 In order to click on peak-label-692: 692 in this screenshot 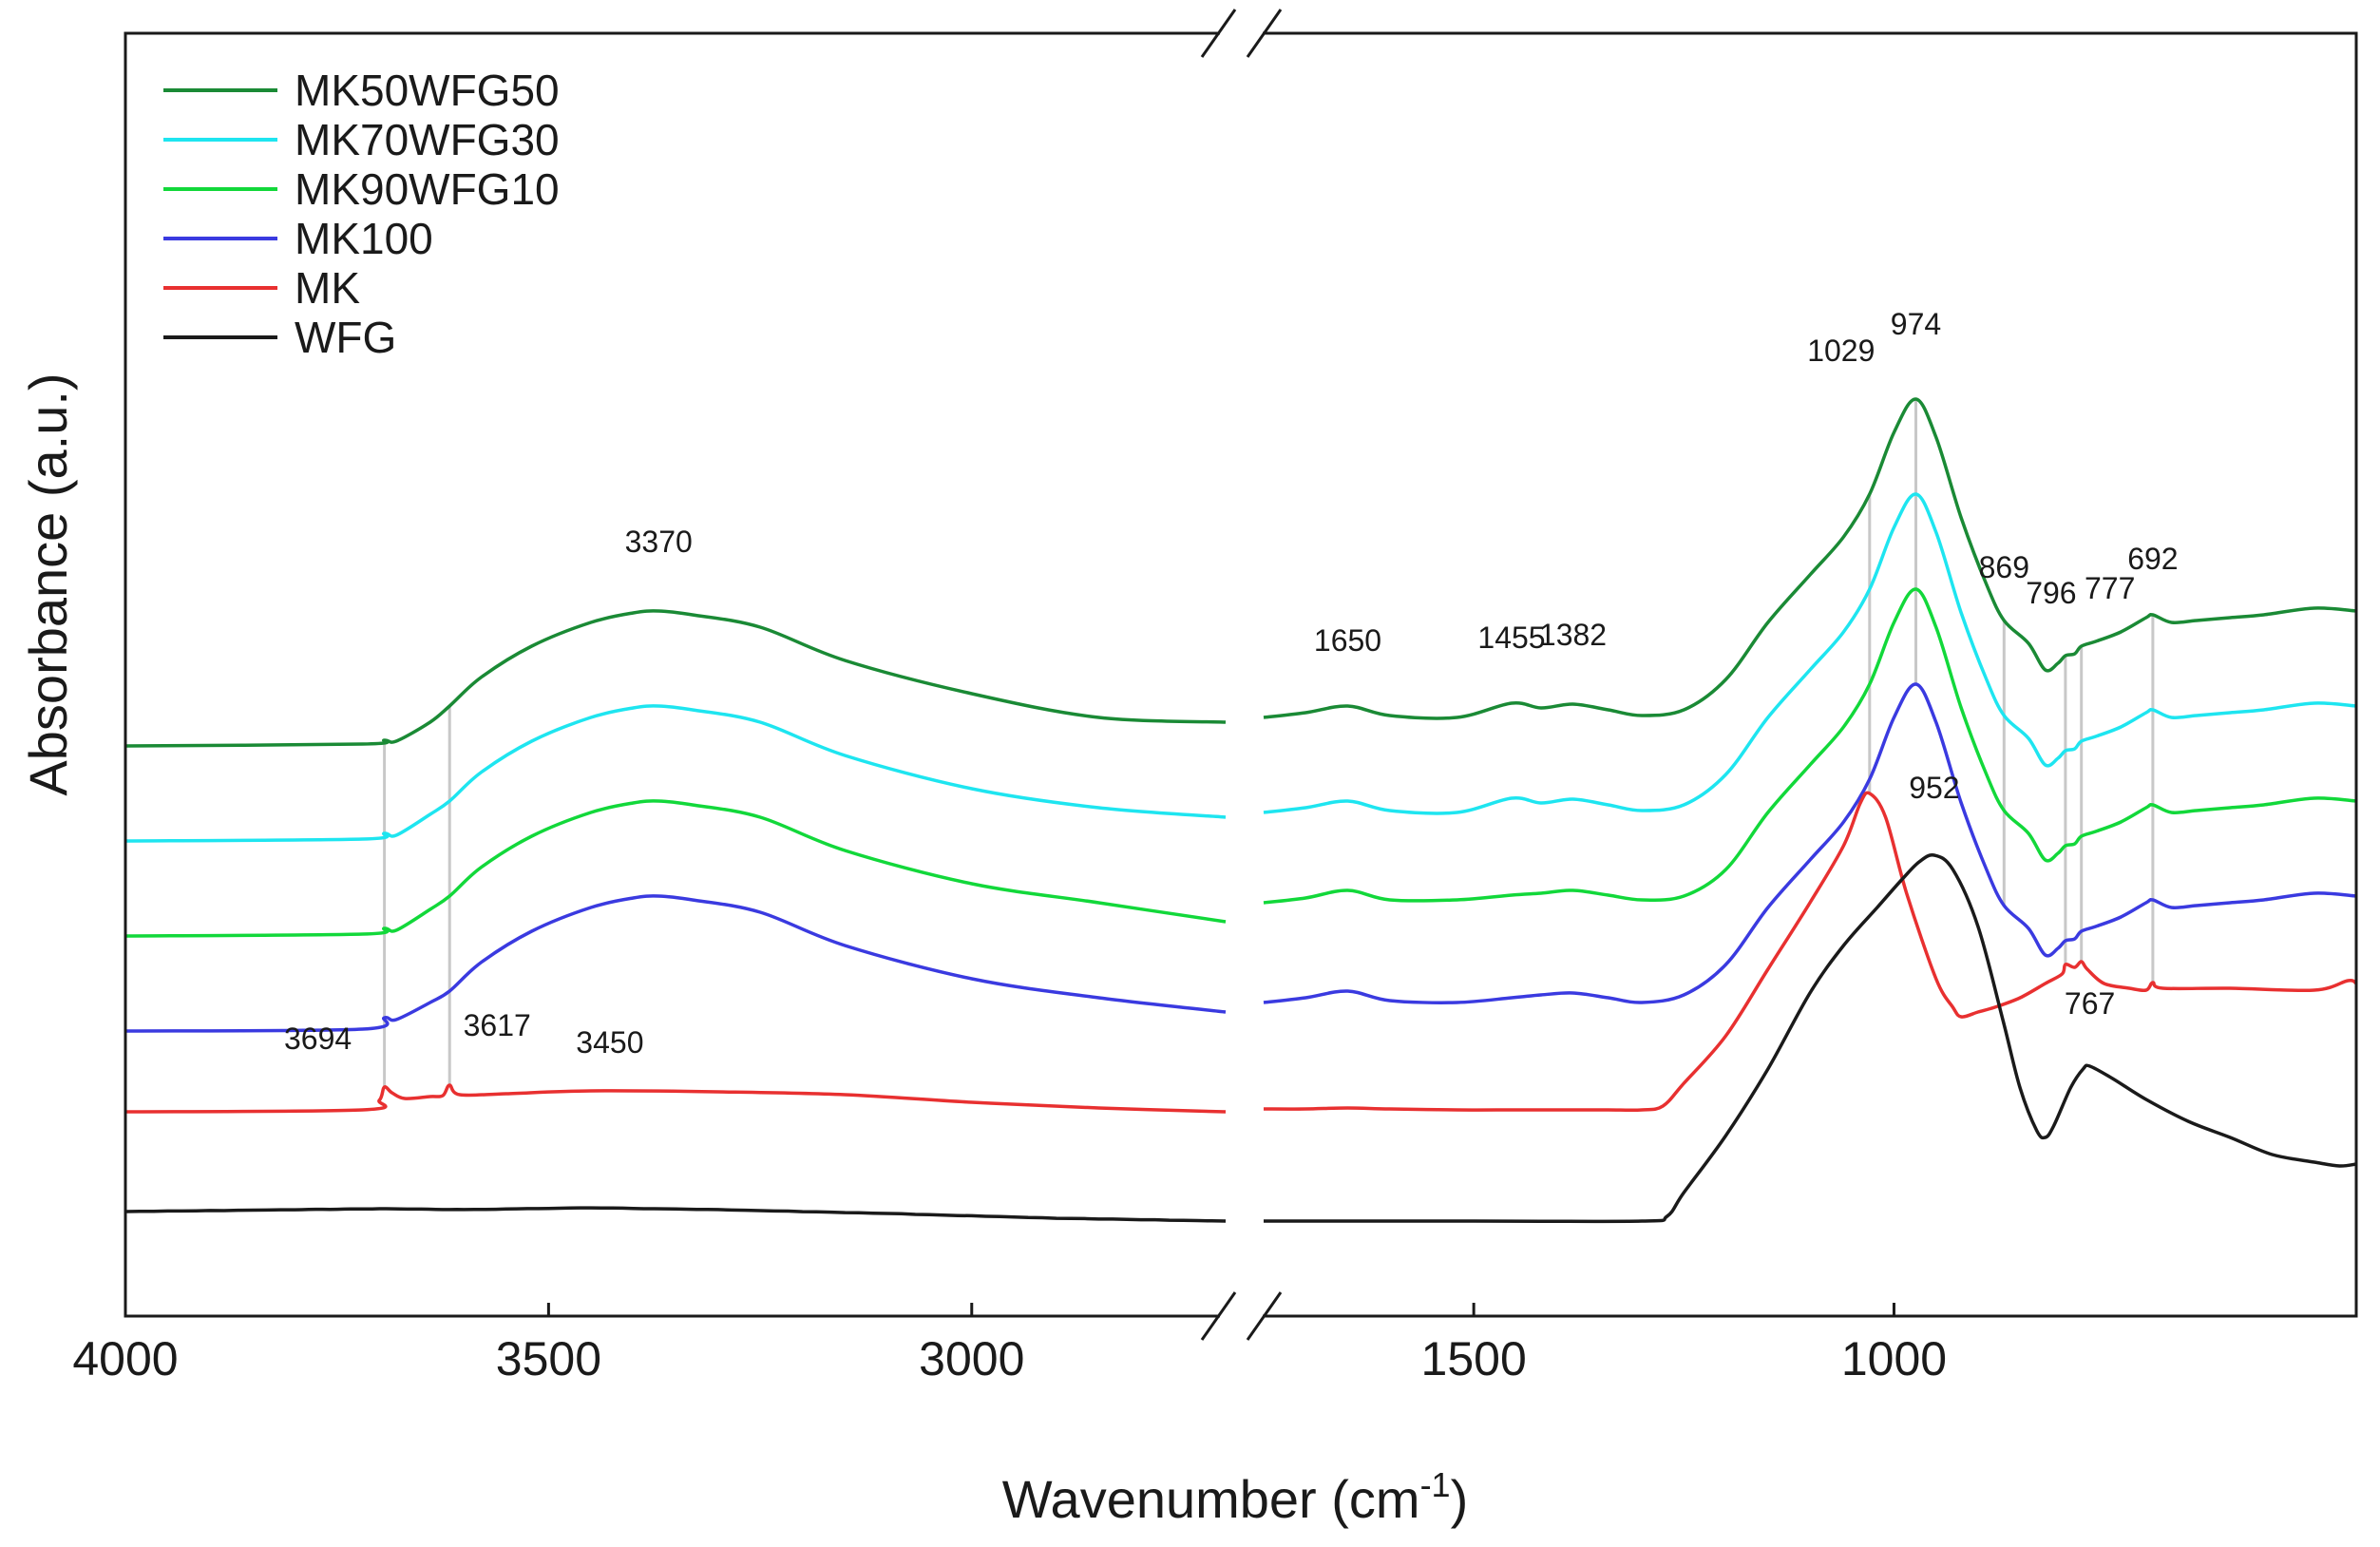, I will do `click(2153, 559)`.